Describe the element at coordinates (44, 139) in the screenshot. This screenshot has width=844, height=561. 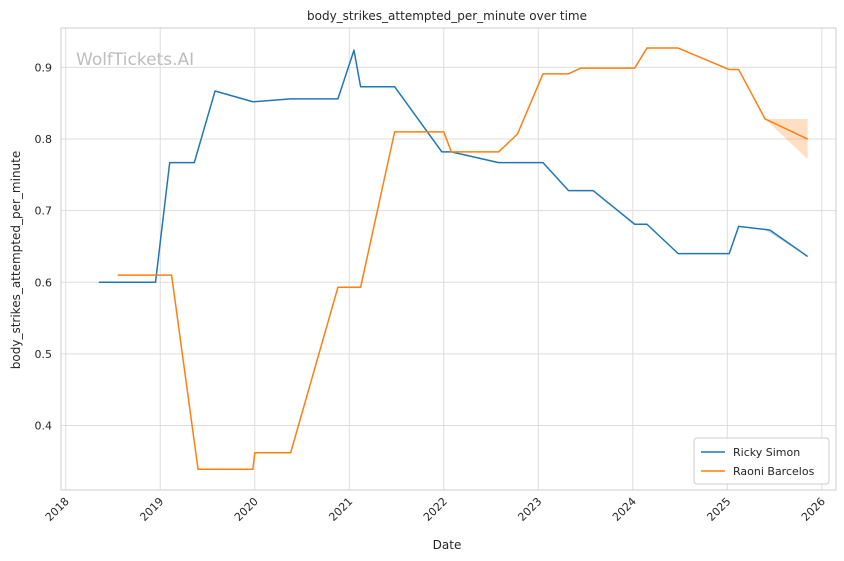
I see `y-tick-label: 0.8` at that location.